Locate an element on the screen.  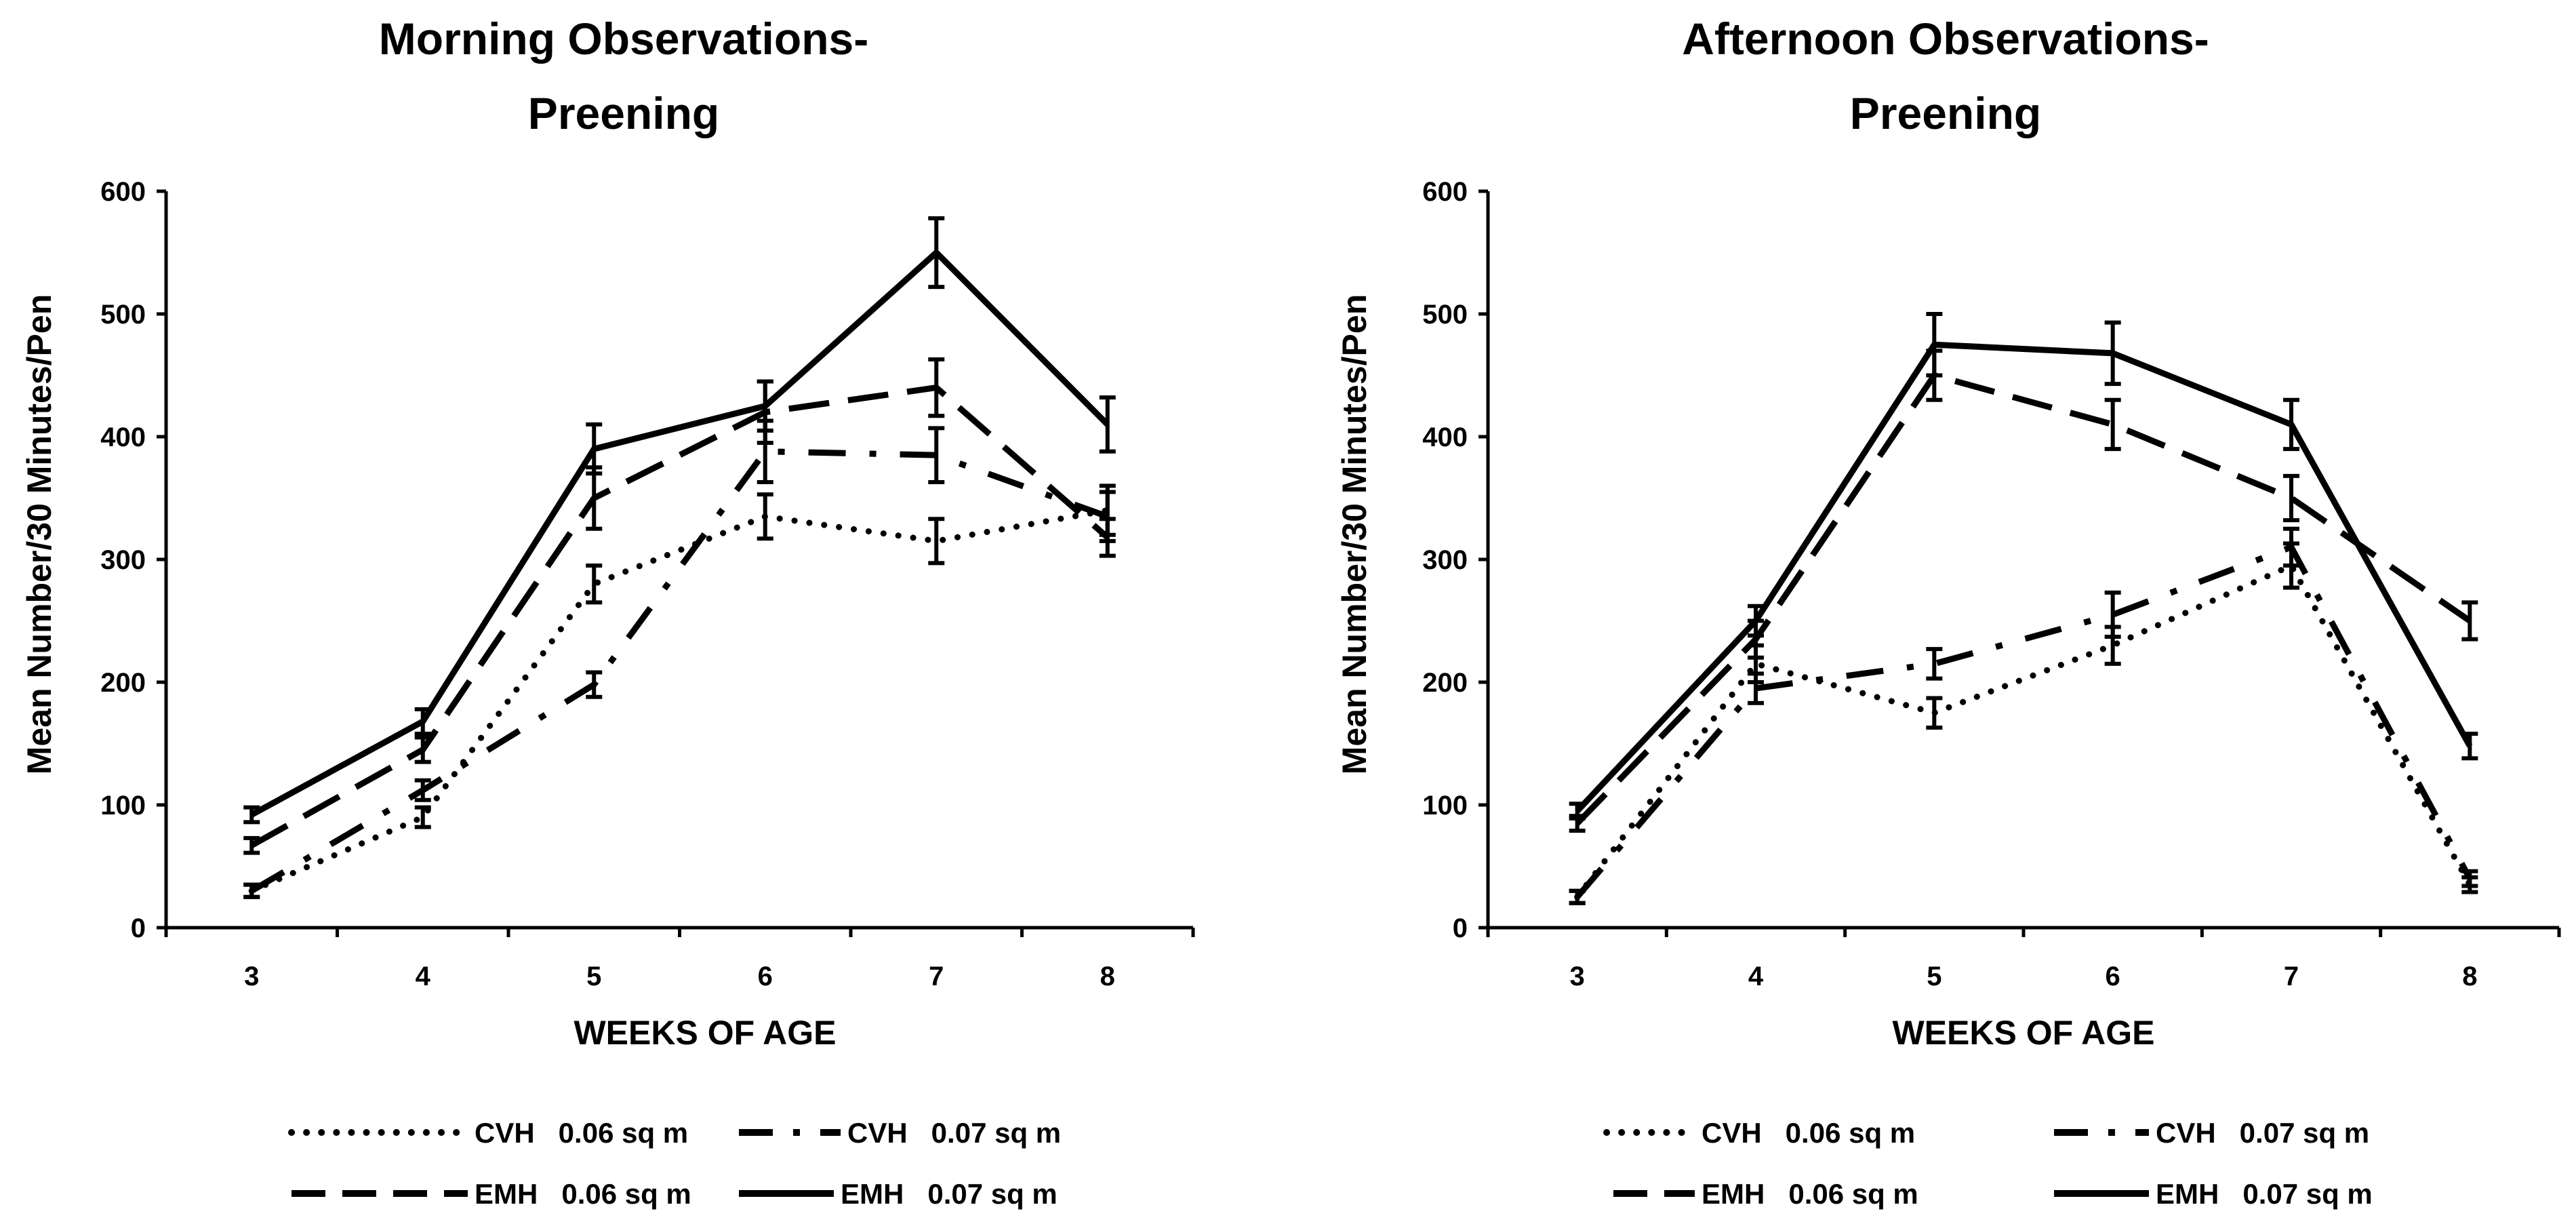
series-line-solid is located at coordinates (2024, 577).